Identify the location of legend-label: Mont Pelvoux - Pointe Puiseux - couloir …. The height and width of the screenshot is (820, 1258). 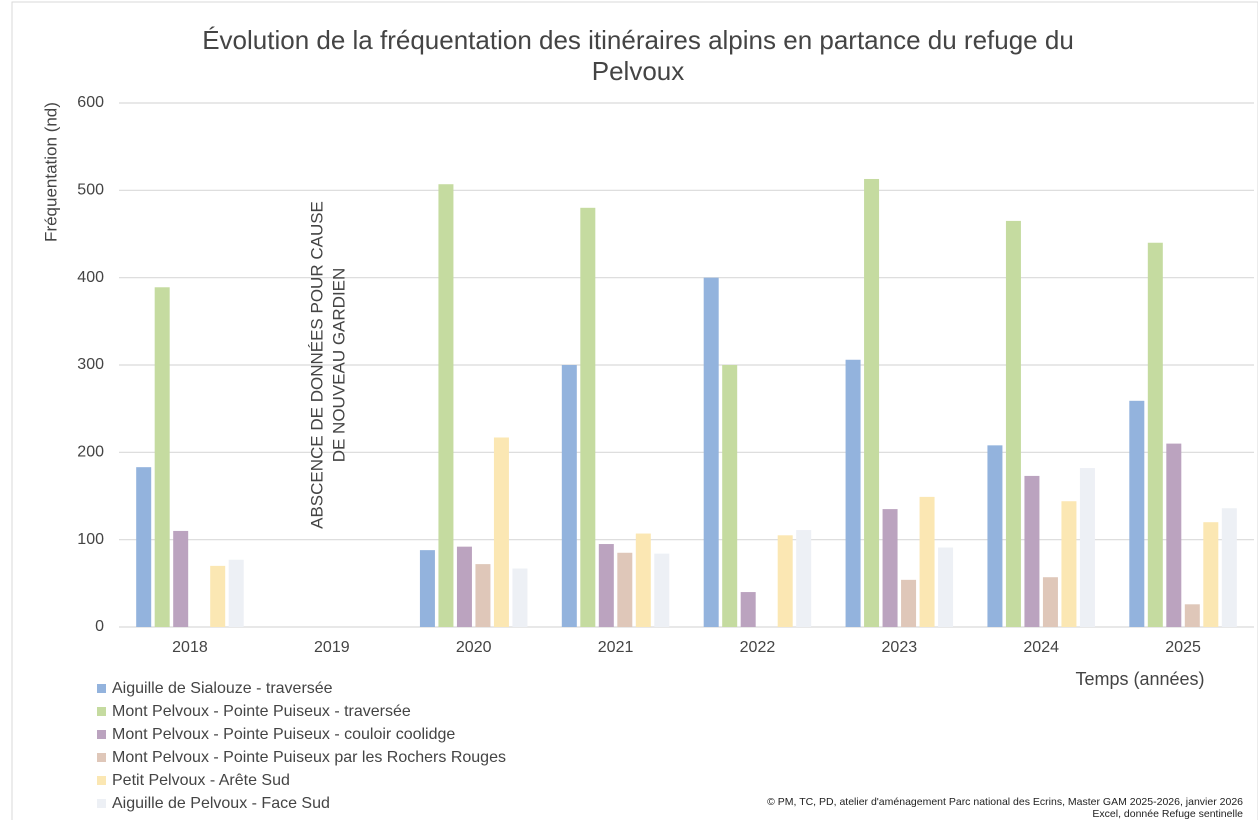
(283, 734).